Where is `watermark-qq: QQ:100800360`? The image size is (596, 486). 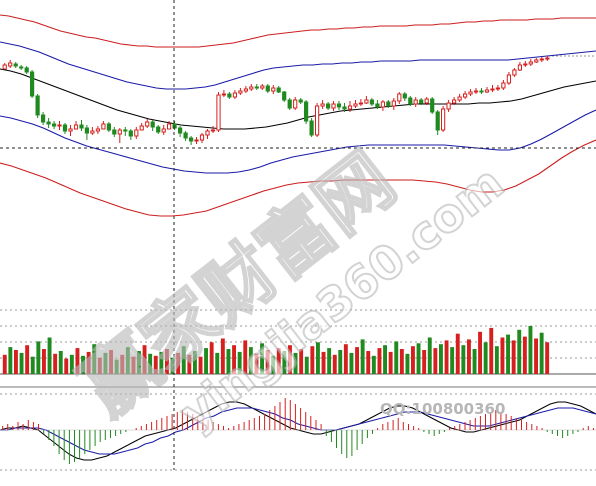
watermark-qq: QQ:100800360 is located at coordinates (442, 409).